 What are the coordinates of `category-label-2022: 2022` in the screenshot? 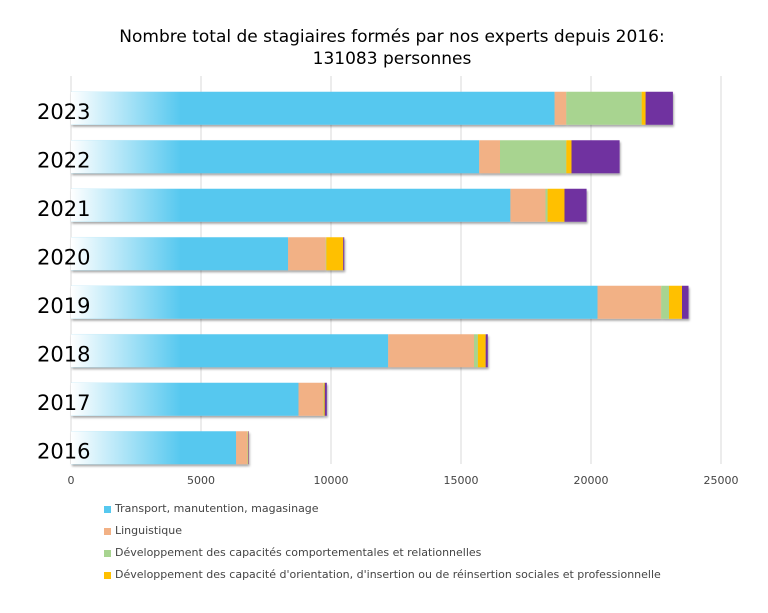 It's located at (63, 160).